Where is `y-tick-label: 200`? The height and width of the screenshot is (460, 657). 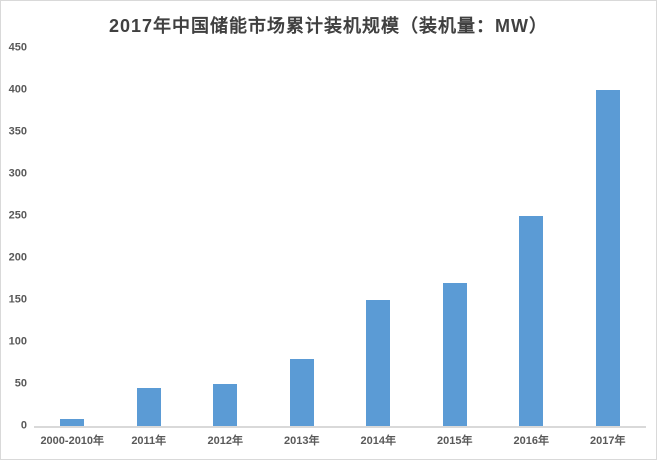 y-tick-label: 200 is located at coordinates (17, 257).